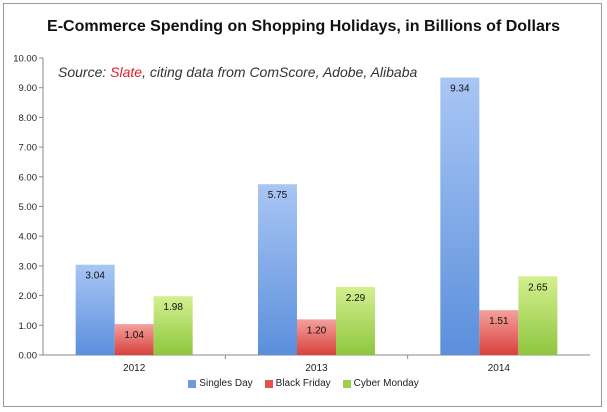  What do you see at coordinates (134, 335) in the screenshot?
I see `data-label-black-friday-2012: 1.04` at bounding box center [134, 335].